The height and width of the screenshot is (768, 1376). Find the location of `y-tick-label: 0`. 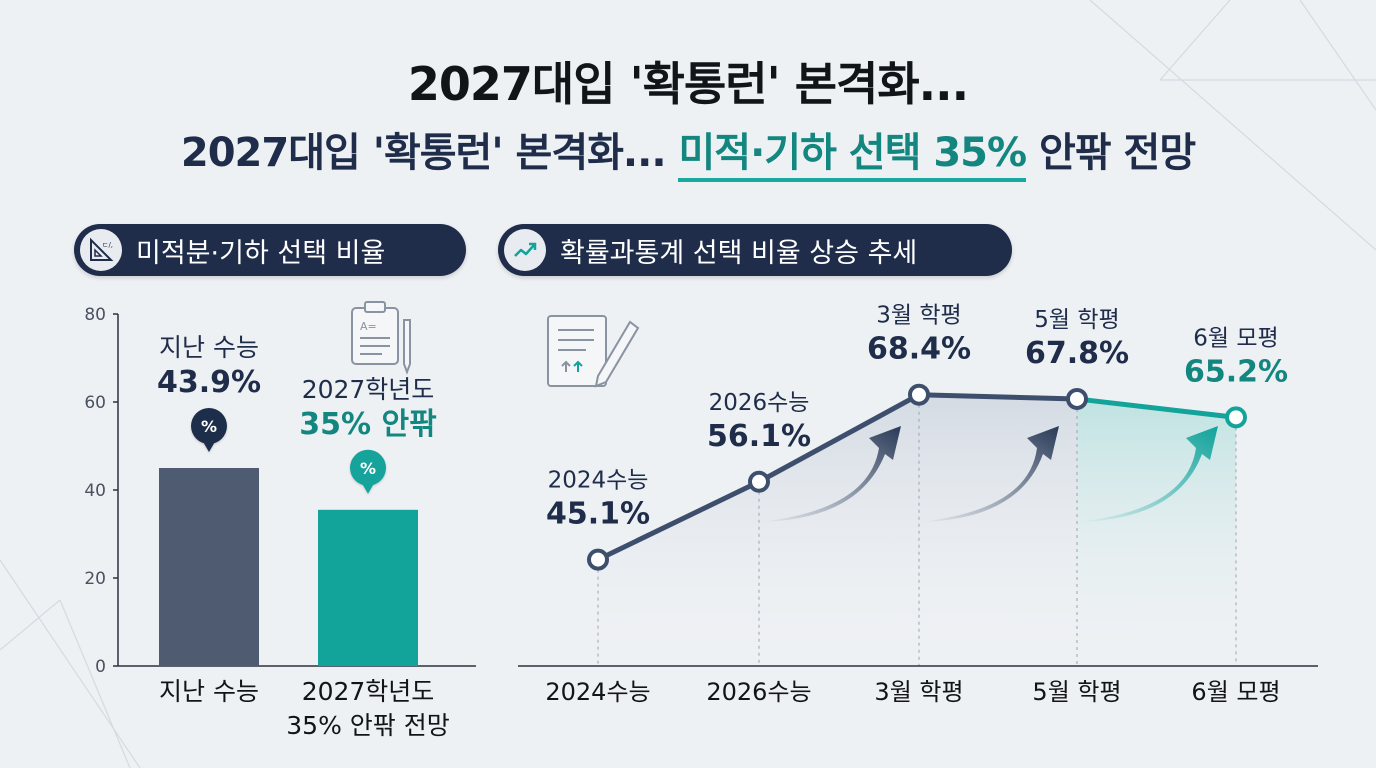

y-tick-label: 0 is located at coordinates (100, 667).